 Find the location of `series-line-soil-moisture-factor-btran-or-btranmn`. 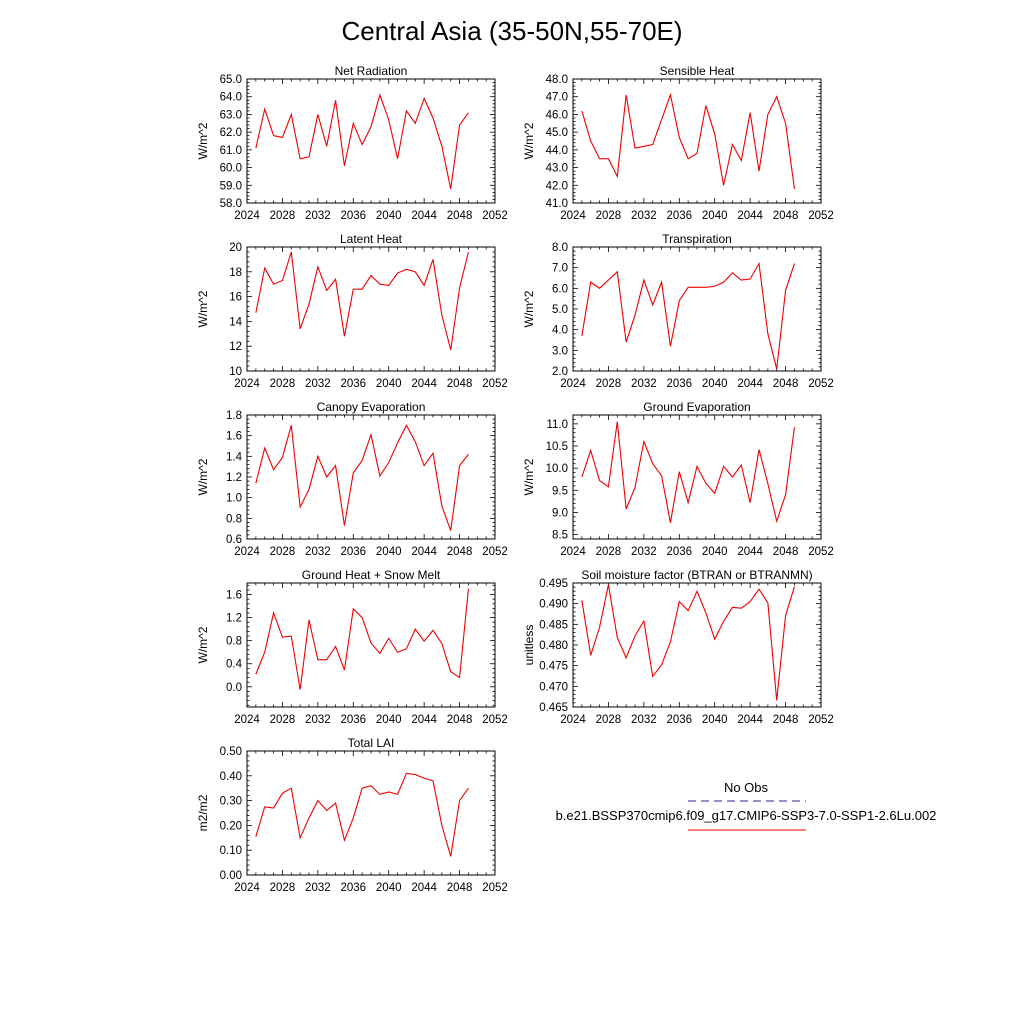

series-line-soil-moisture-factor-btran-or-btranmn is located at coordinates (688, 642).